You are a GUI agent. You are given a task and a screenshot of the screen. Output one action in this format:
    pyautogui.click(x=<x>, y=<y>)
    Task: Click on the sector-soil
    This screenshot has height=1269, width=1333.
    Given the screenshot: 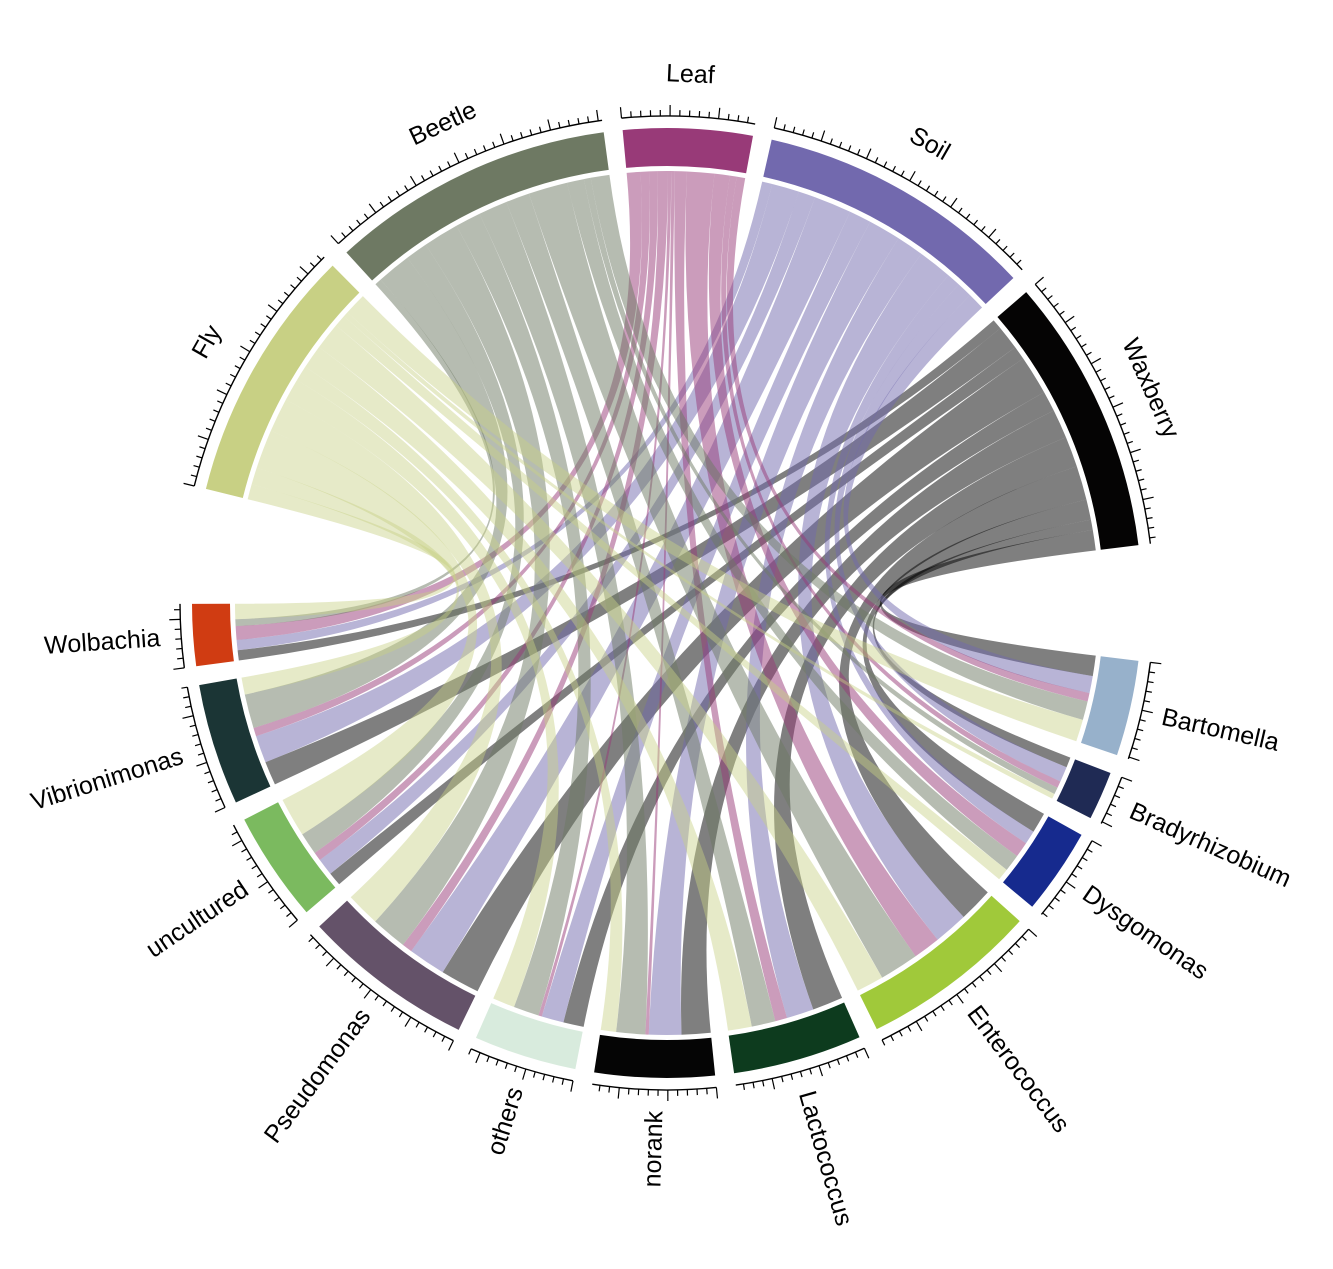 What is the action you would take?
    pyautogui.click(x=888, y=222)
    